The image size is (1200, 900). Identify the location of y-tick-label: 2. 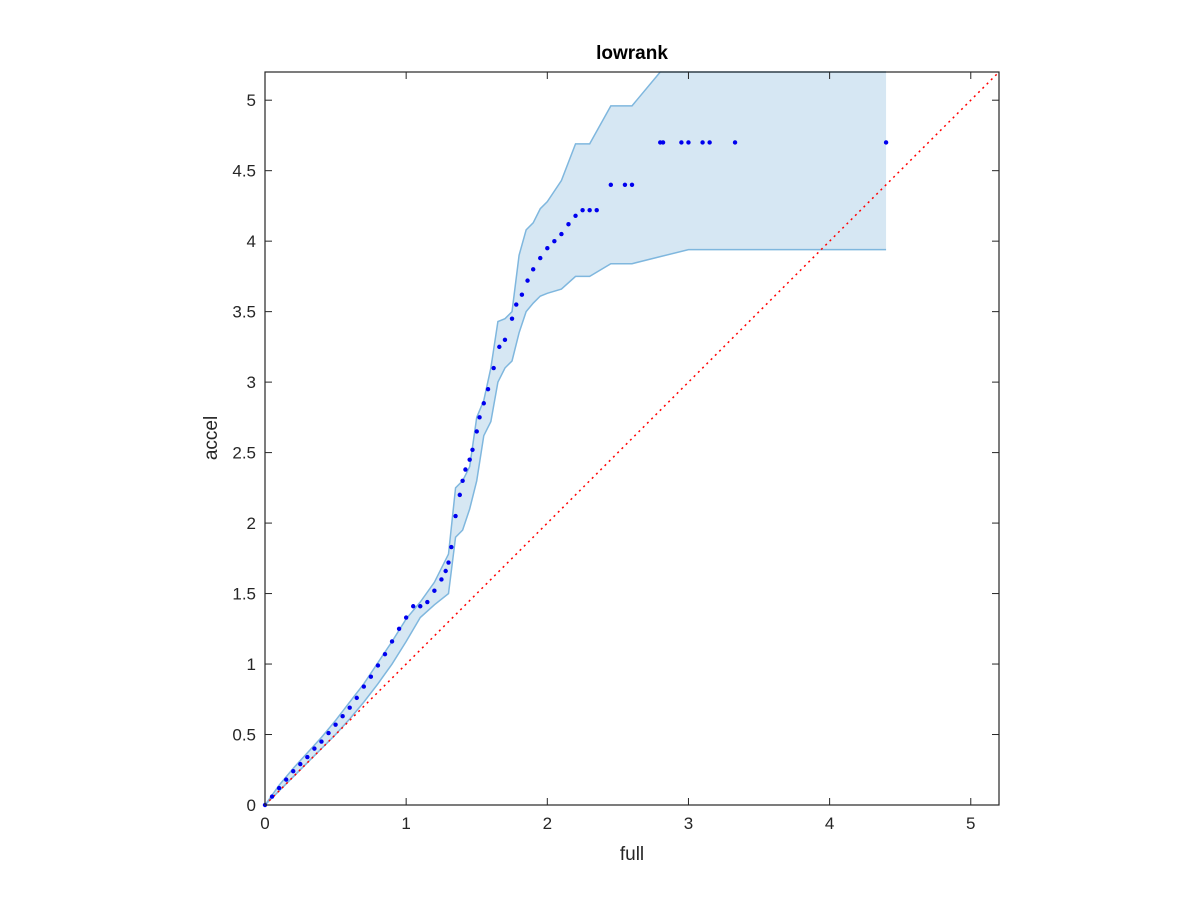
(251, 523).